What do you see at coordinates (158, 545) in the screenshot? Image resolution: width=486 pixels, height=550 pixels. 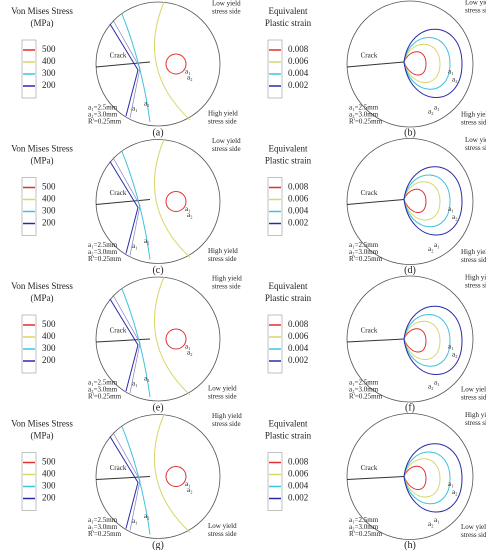 I see `panel-label: (g)` at bounding box center [158, 545].